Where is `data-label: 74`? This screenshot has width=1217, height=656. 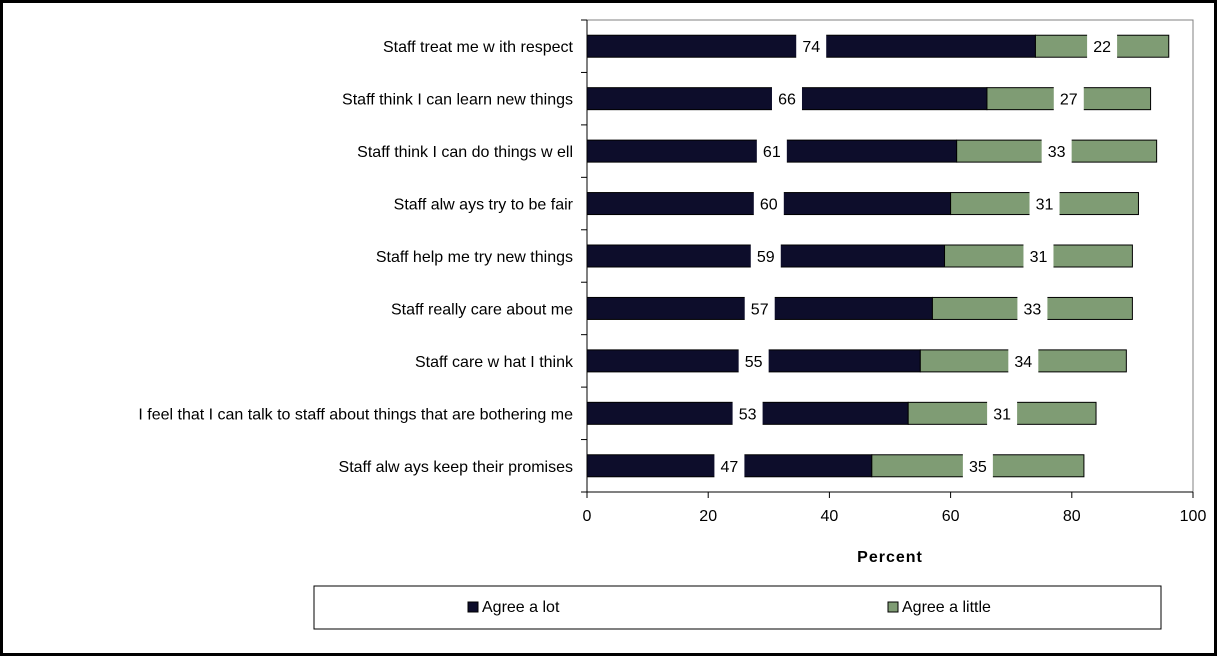
data-label: 74 is located at coordinates (811, 47).